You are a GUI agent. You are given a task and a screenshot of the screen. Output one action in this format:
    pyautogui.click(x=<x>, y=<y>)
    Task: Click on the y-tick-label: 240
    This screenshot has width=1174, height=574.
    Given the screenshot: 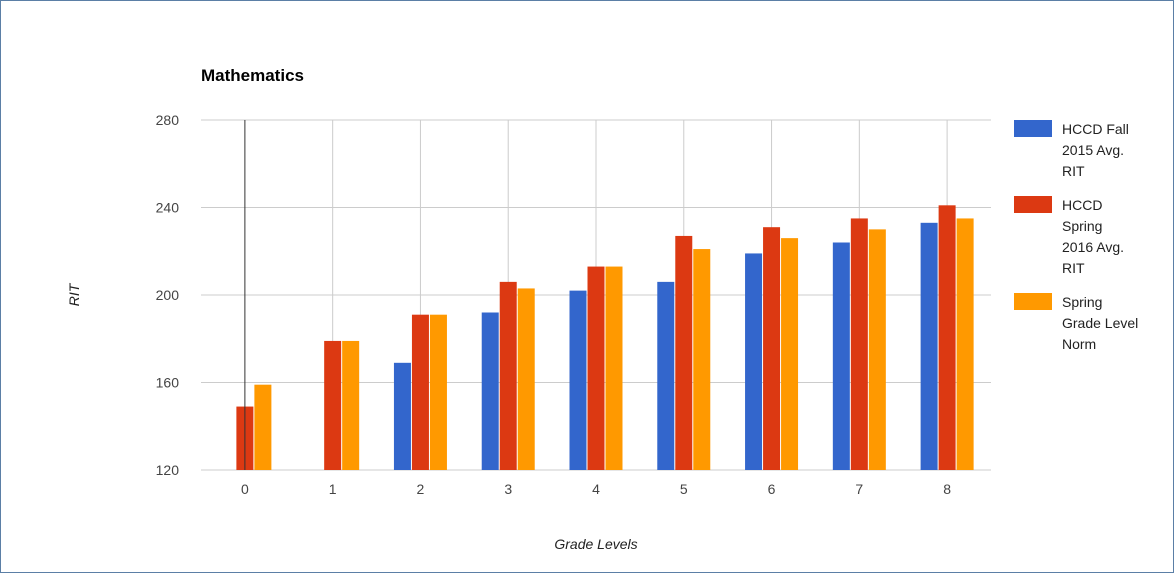 What is the action you would take?
    pyautogui.click(x=168, y=208)
    